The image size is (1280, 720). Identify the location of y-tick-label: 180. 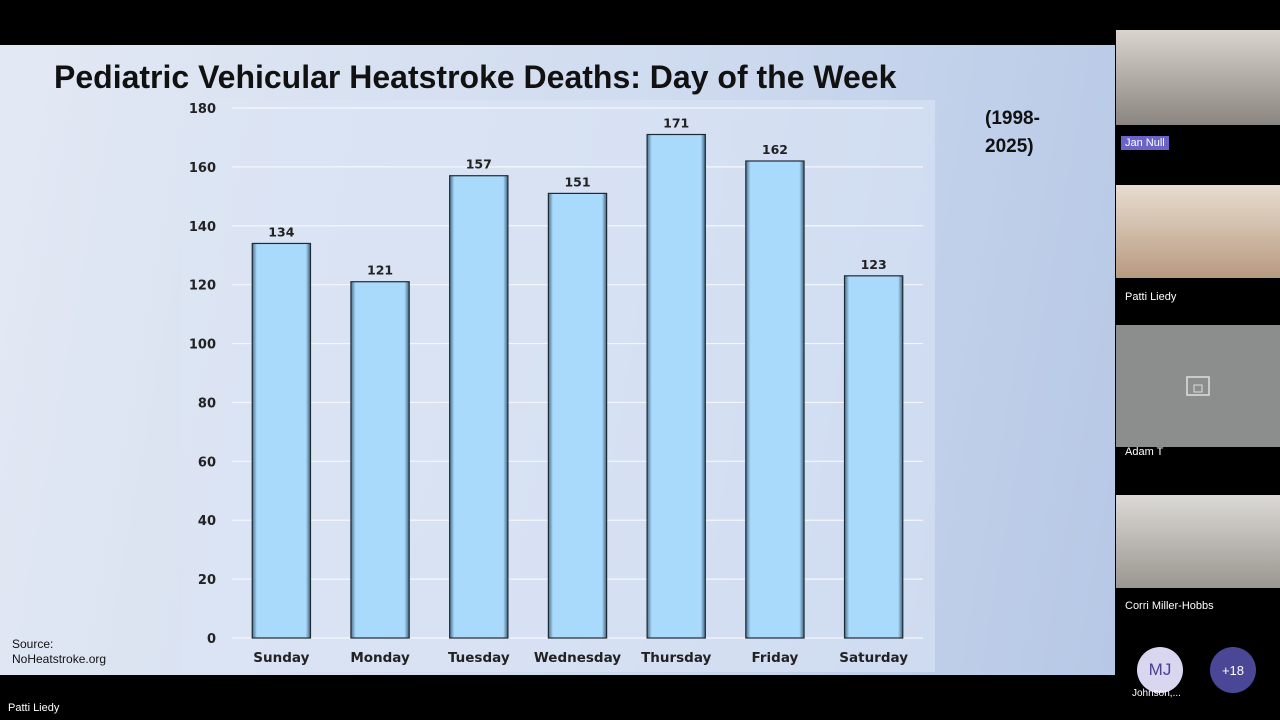
(202, 109).